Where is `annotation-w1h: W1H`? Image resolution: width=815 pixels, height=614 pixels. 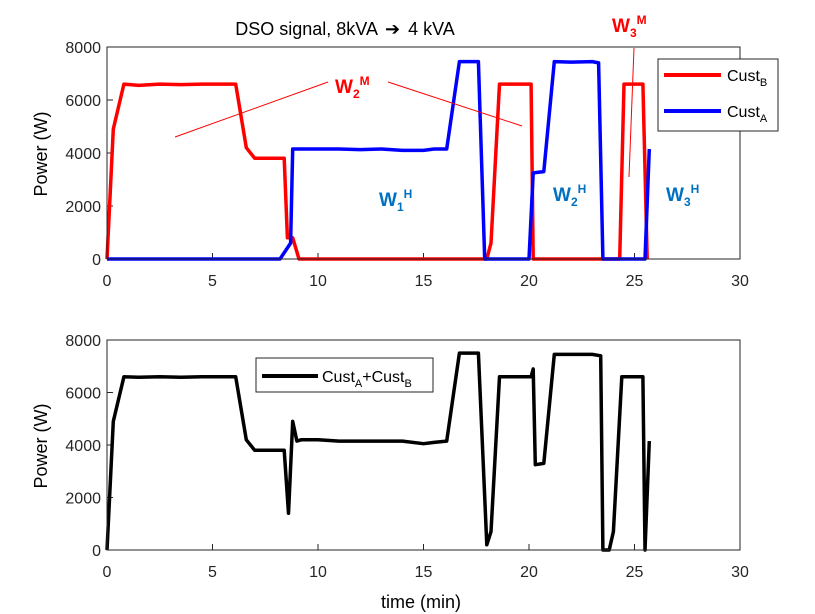
annotation-w1h: W1H is located at coordinates (395, 200).